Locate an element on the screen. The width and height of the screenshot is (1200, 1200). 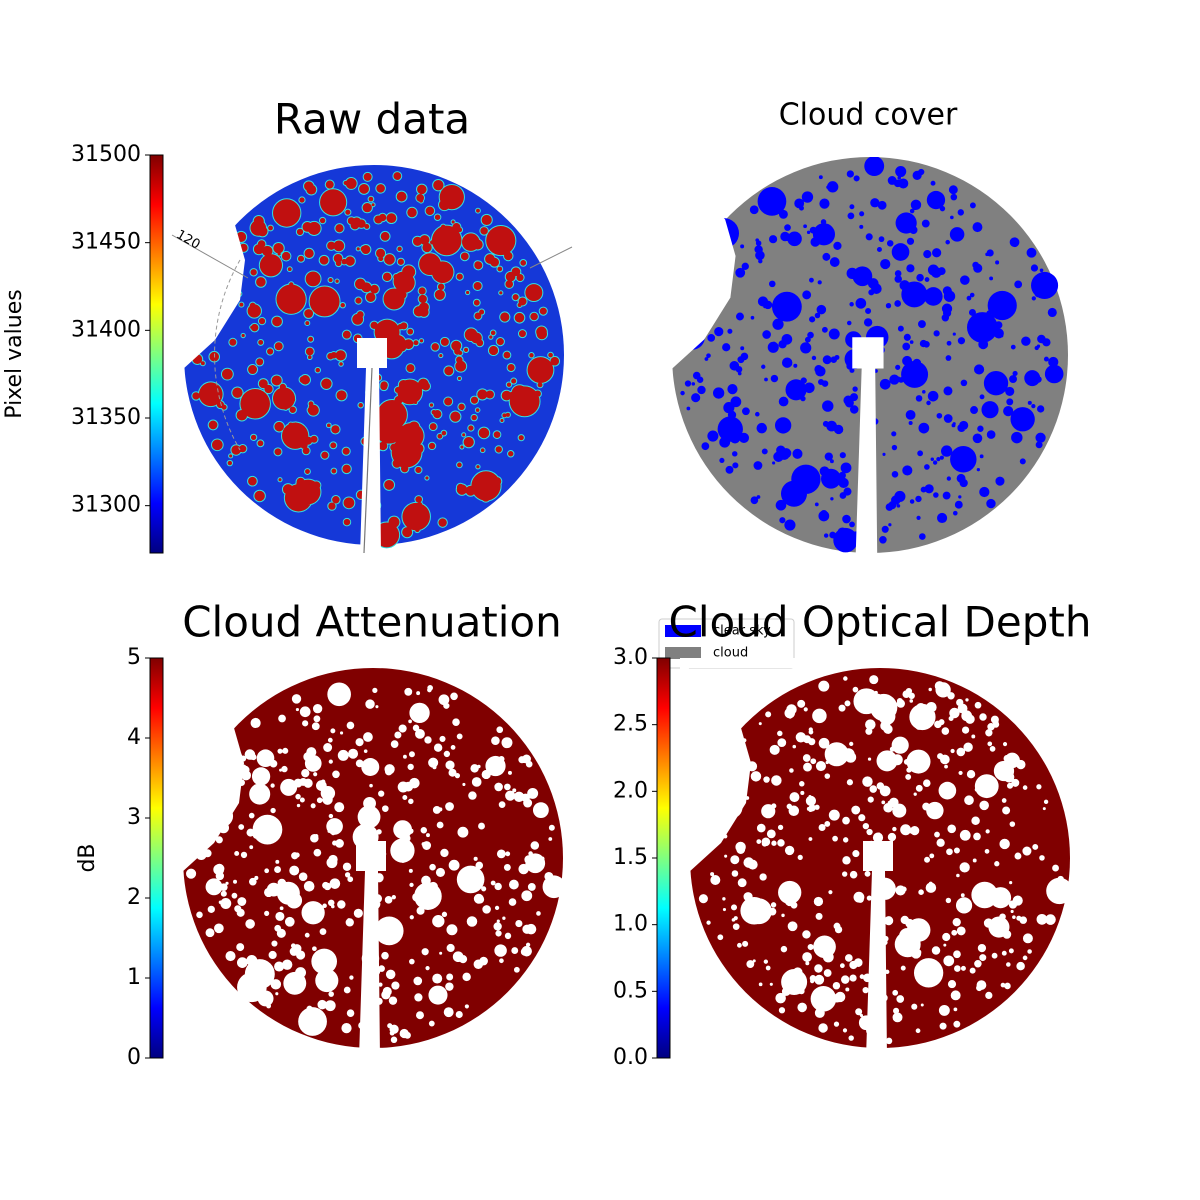
colorbar-tick-label: 2.5 is located at coordinates (630, 724).